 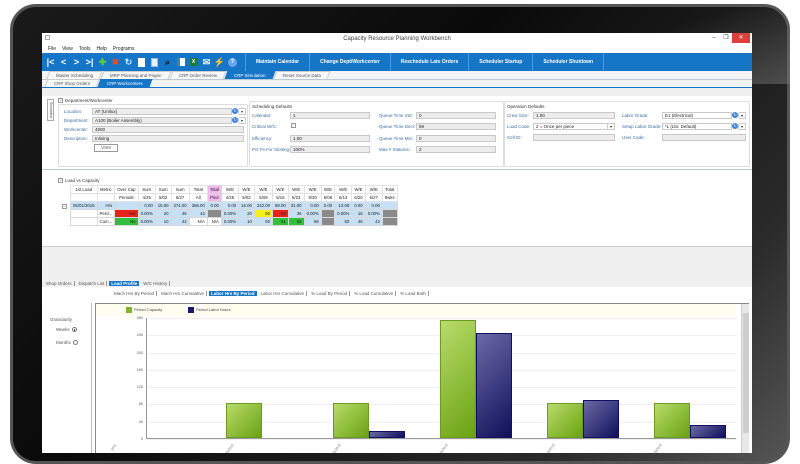 What do you see at coordinates (263, 221) in the screenshot?
I see `grid-cell: 50` at bounding box center [263, 221].